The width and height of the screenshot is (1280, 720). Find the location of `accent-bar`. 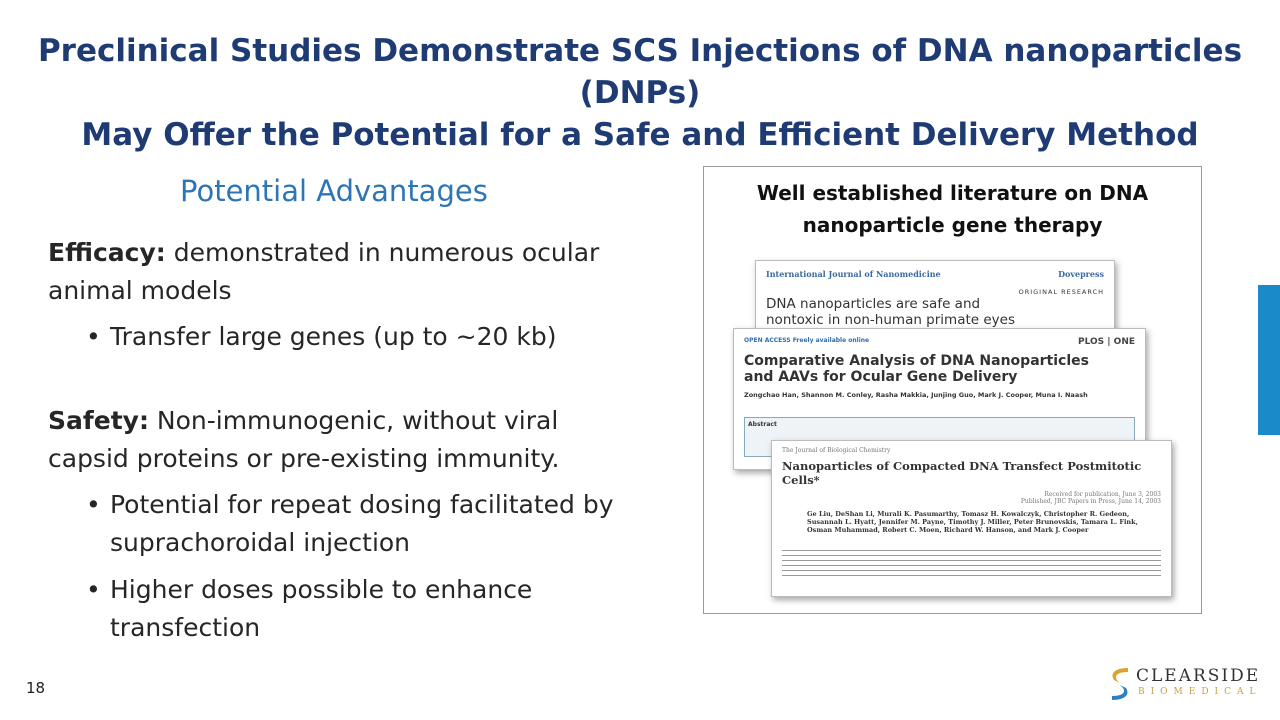

accent-bar is located at coordinates (1269, 360).